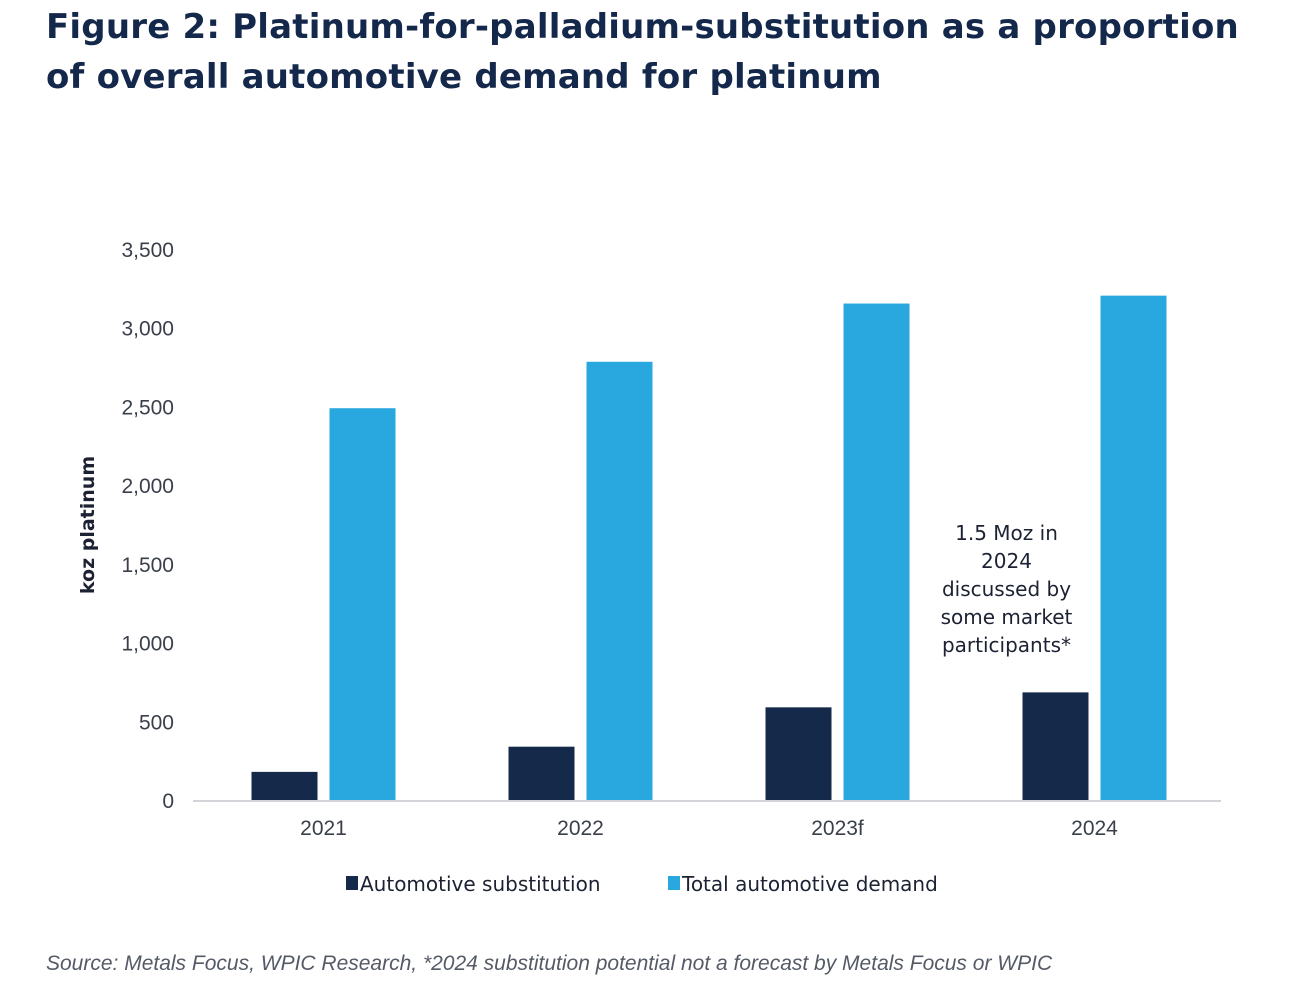  What do you see at coordinates (147, 526) in the screenshot?
I see `y-axis-ticks: 0 500 1,000 1,500 2,000 2,500 3,000 3,500` at bounding box center [147, 526].